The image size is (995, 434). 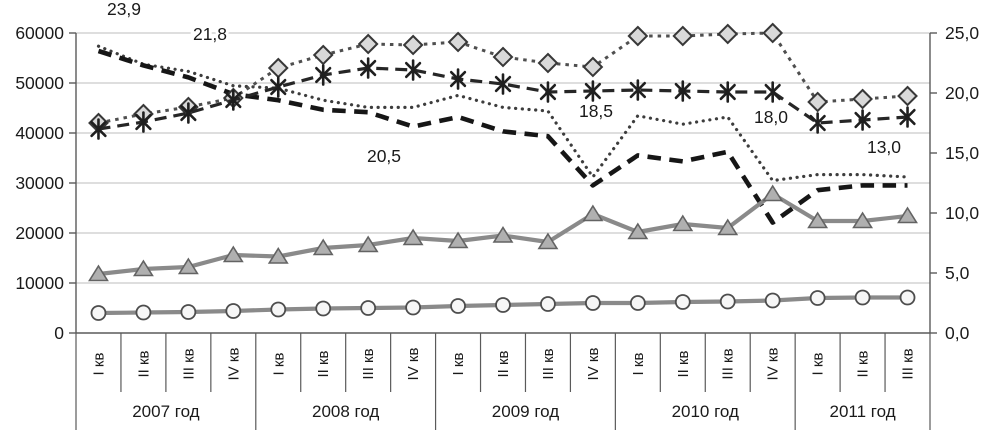 What do you see at coordinates (884, 147) in the screenshot?
I see `annotation-label: 13,0` at bounding box center [884, 147].